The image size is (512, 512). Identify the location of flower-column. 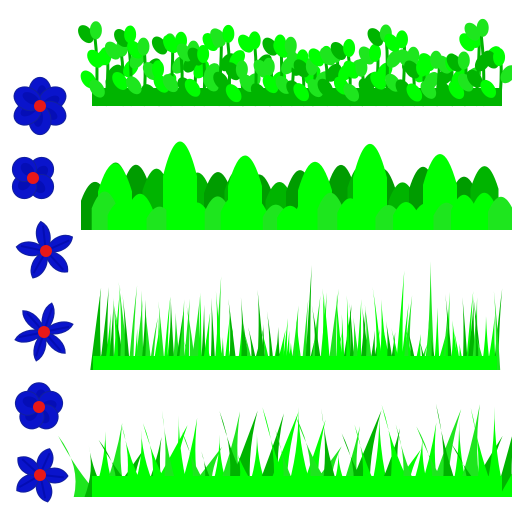
(42, 289).